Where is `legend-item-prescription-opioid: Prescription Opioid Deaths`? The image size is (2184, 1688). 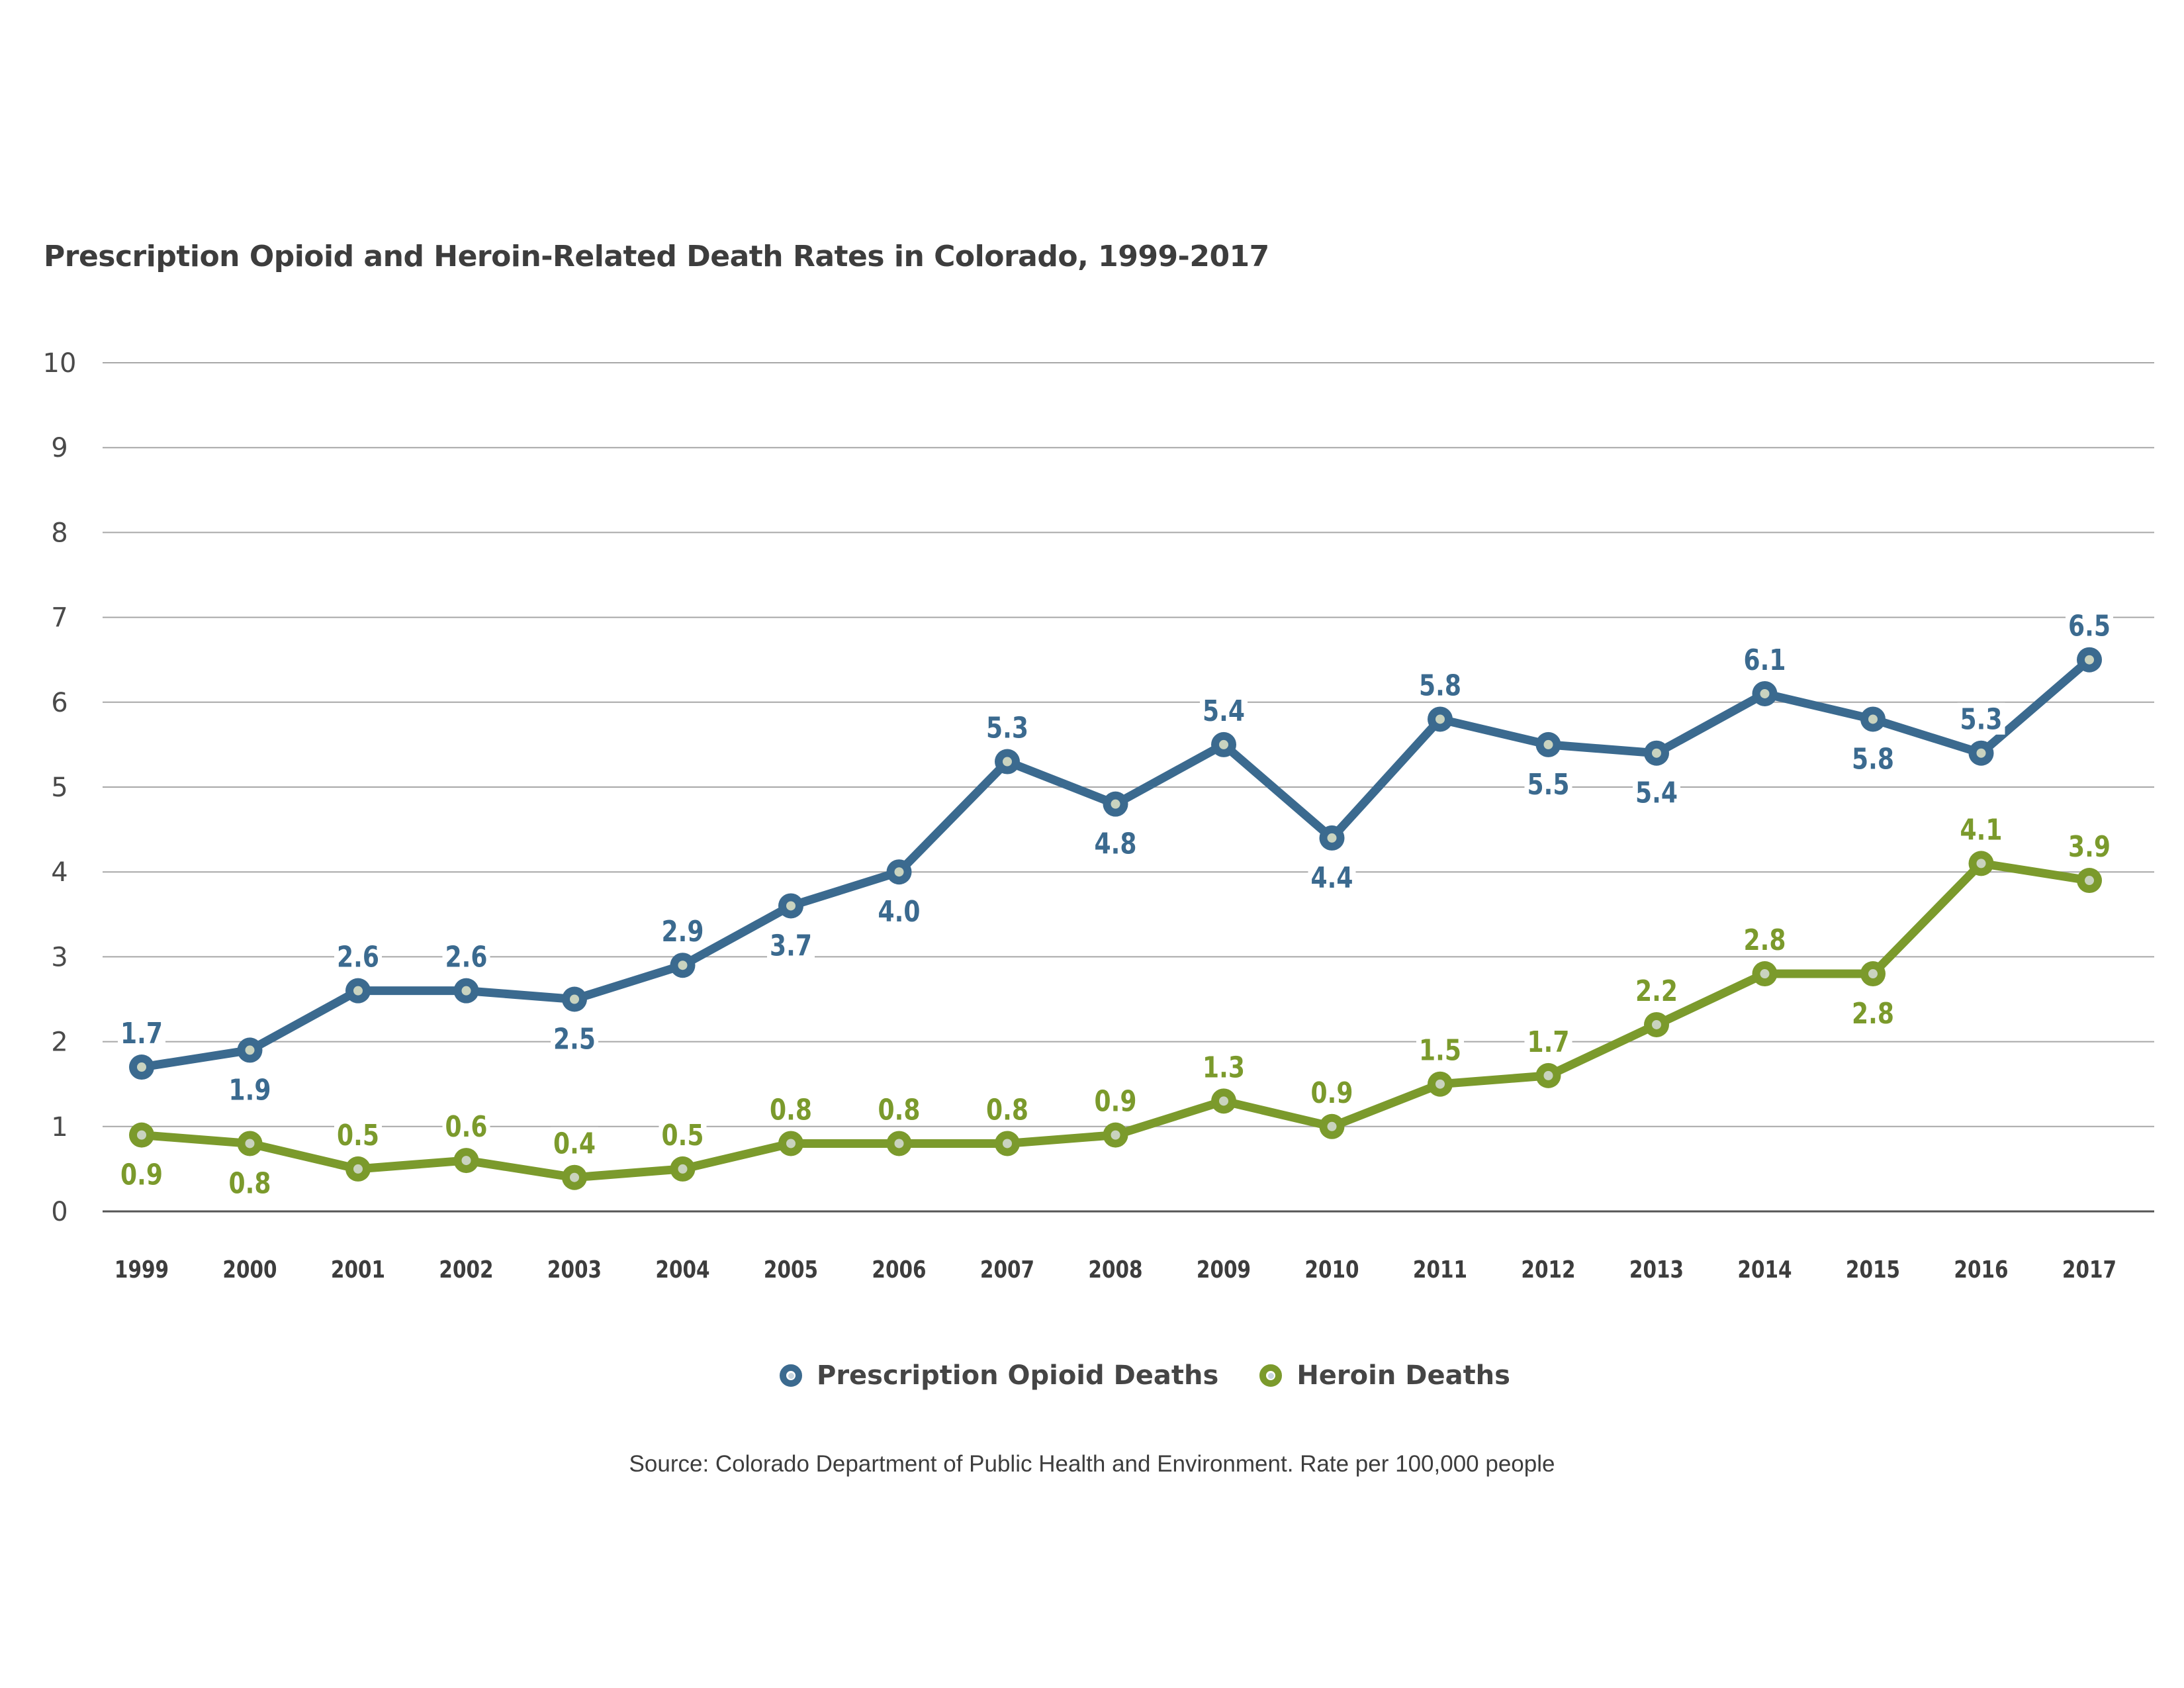
legend-item-prescription-opioid: Prescription Opioid Deaths is located at coordinates (999, 1376).